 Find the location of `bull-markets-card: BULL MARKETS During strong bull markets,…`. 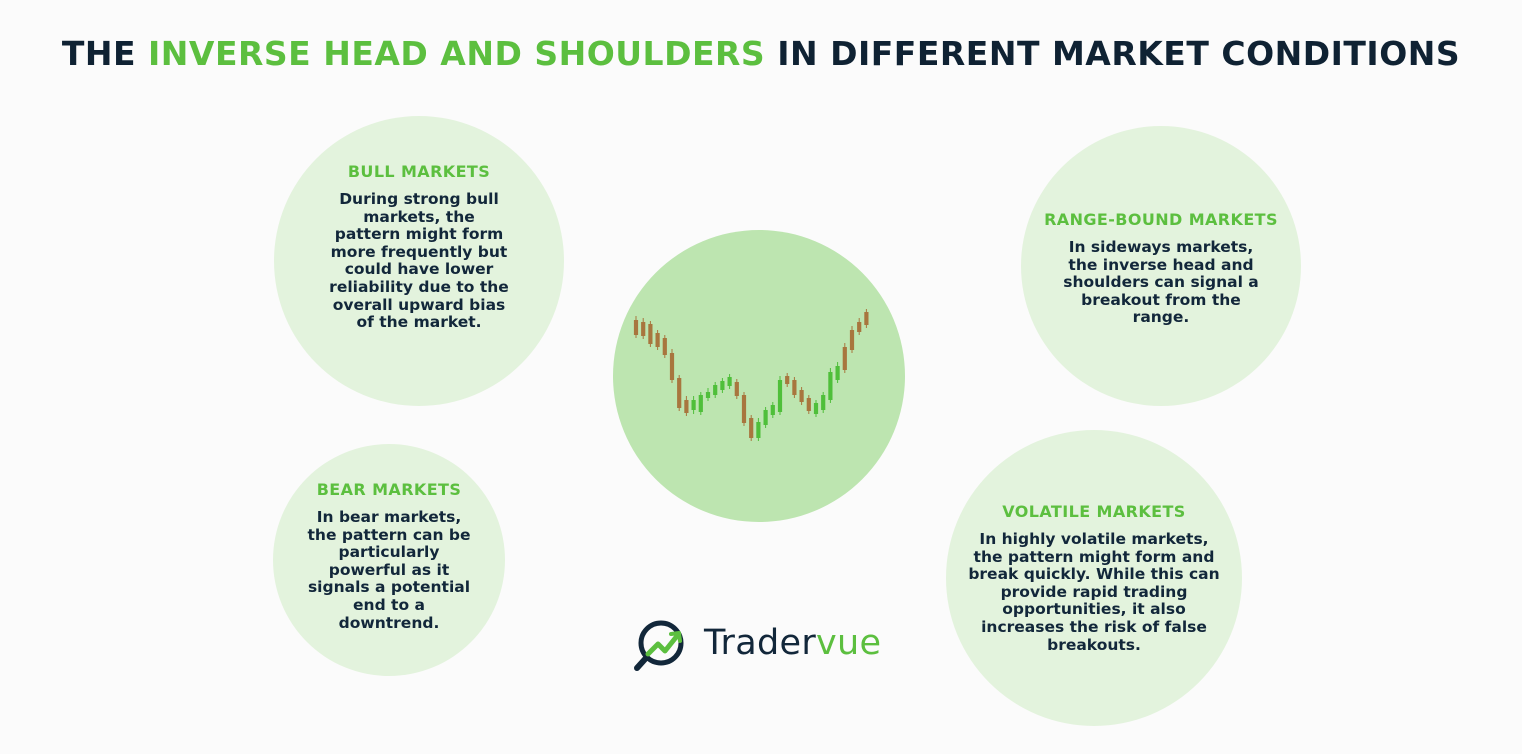

bull-markets-card: BULL MARKETS During strong bull markets,… is located at coordinates (419, 261).